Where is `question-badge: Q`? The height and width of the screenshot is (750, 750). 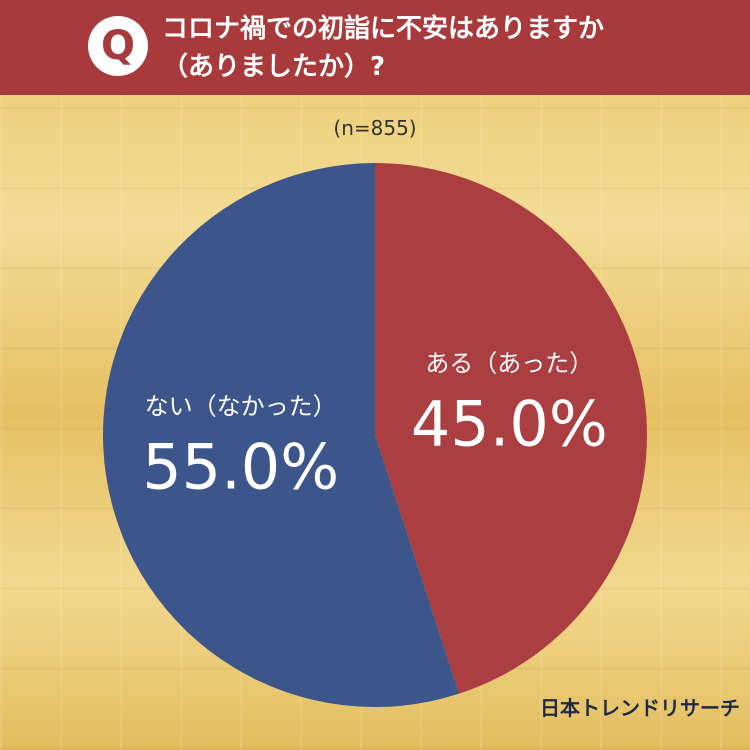 question-badge: Q is located at coordinates (118, 46).